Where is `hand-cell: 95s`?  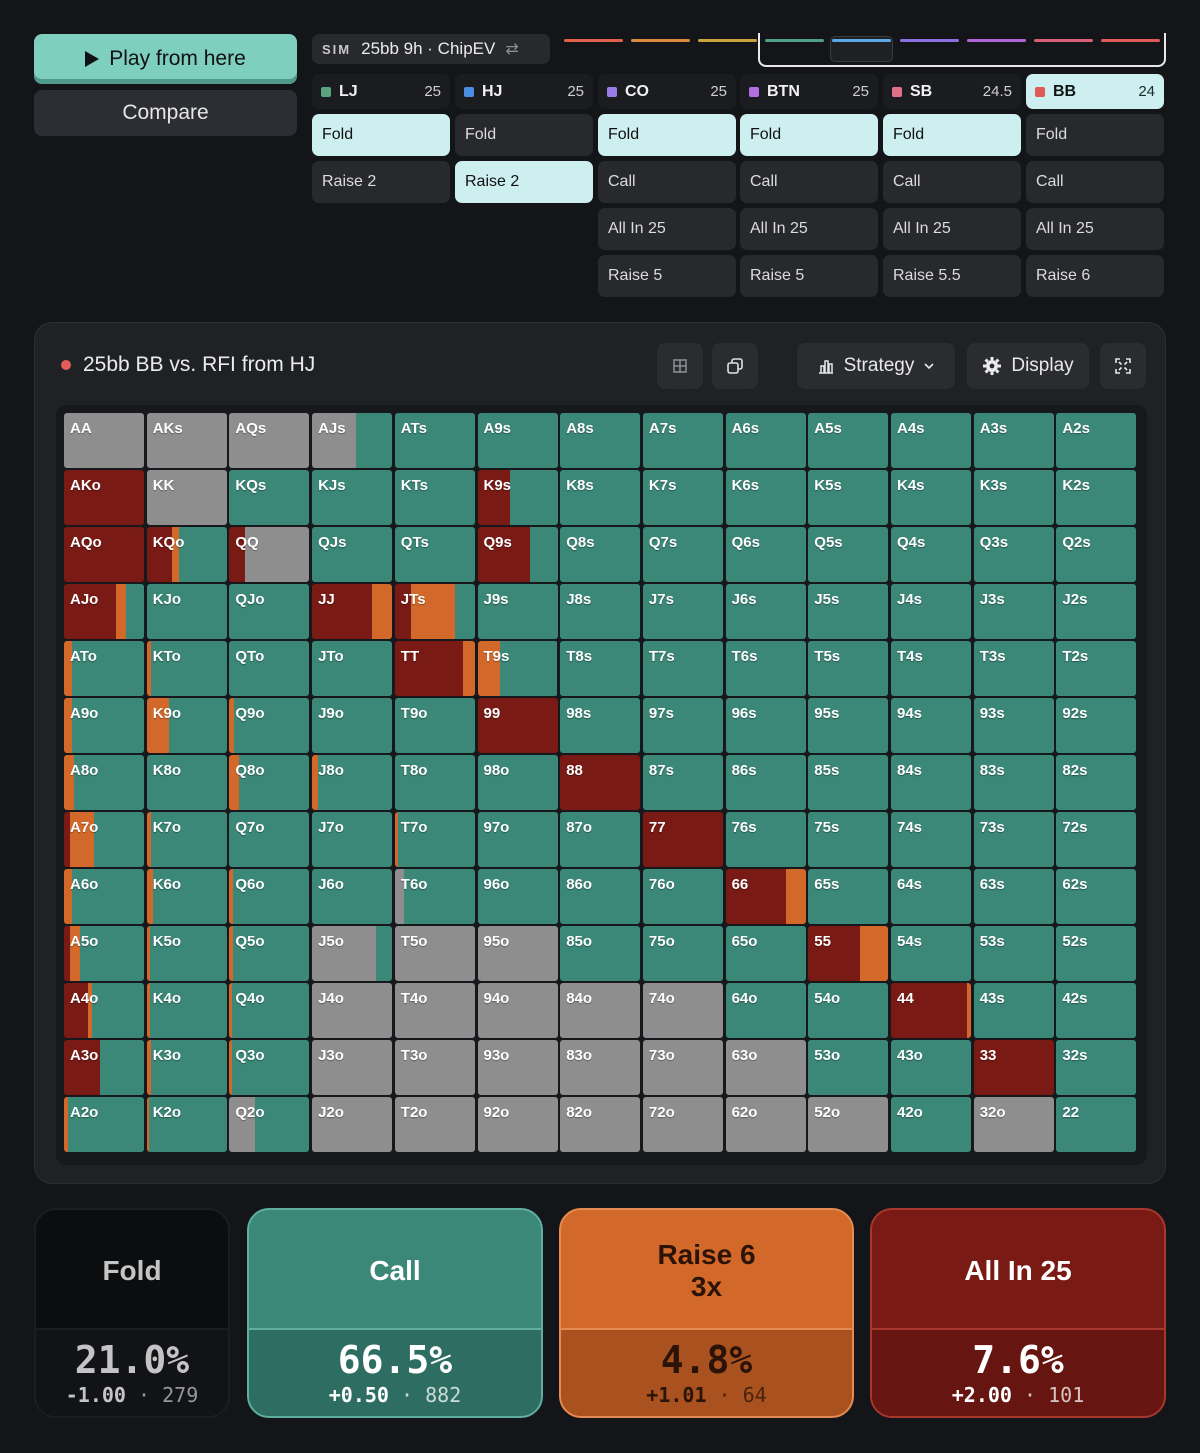
hand-cell: 95s is located at coordinates (848, 725).